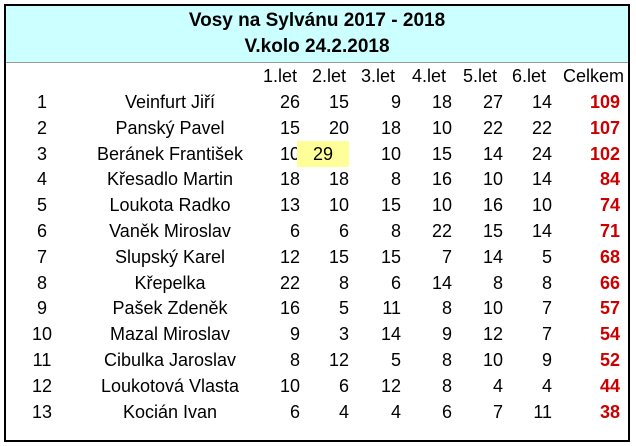 The width and height of the screenshot is (636, 446). I want to click on row-name: Loukotová Vlasta, so click(170, 385).